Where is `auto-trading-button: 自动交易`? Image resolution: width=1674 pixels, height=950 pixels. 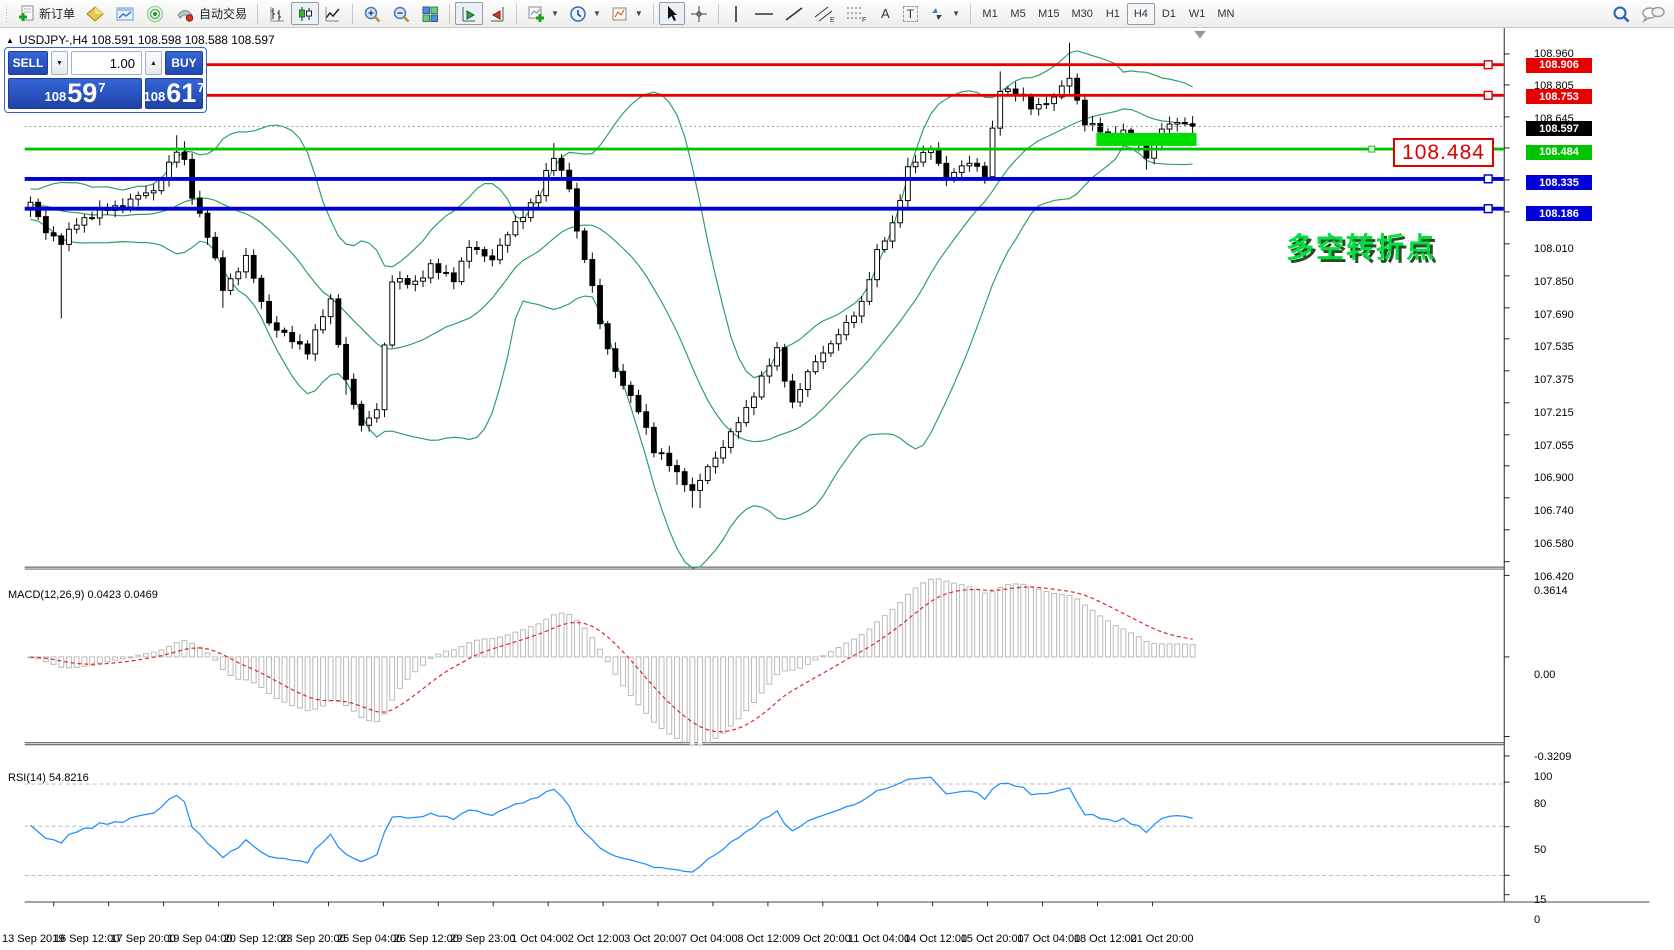 auto-trading-button: 自动交易 is located at coordinates (211, 13).